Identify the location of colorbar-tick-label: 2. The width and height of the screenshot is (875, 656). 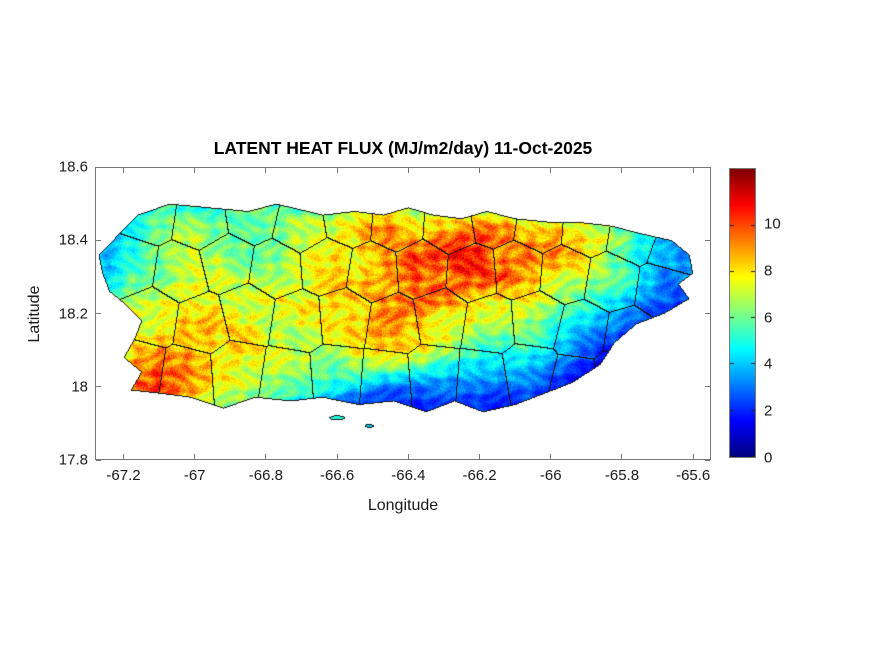
(768, 411).